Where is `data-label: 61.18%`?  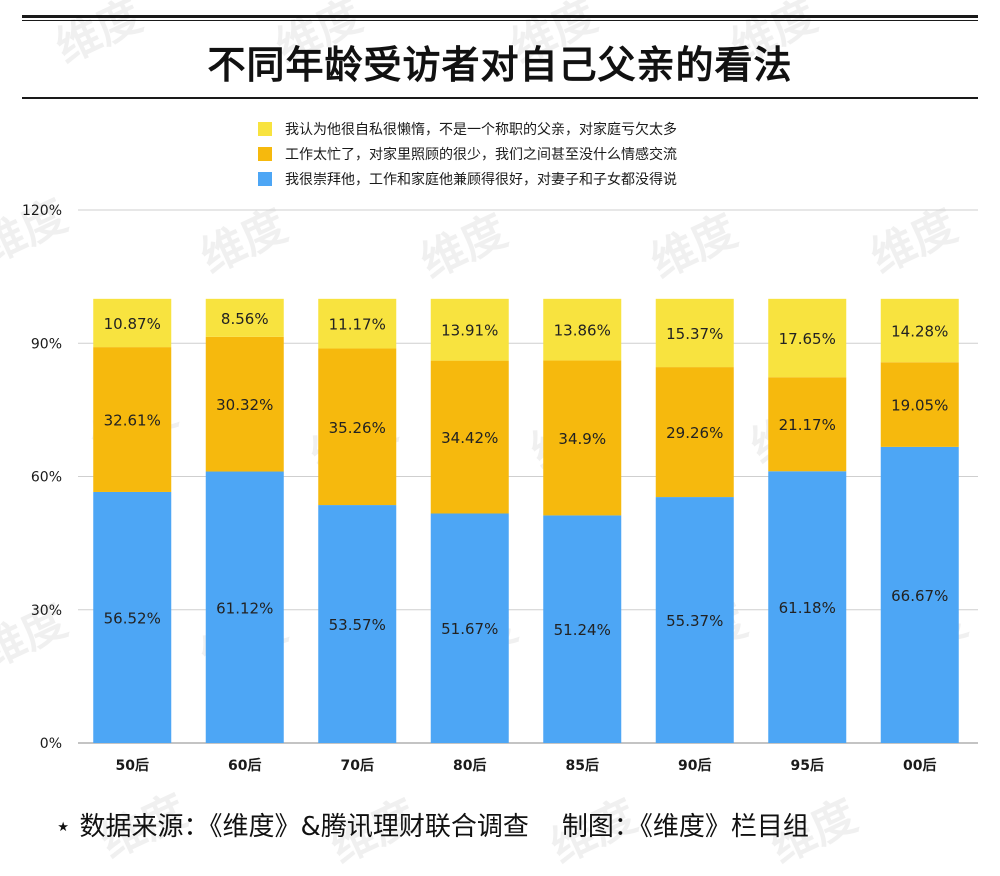 data-label: 61.18% is located at coordinates (807, 608).